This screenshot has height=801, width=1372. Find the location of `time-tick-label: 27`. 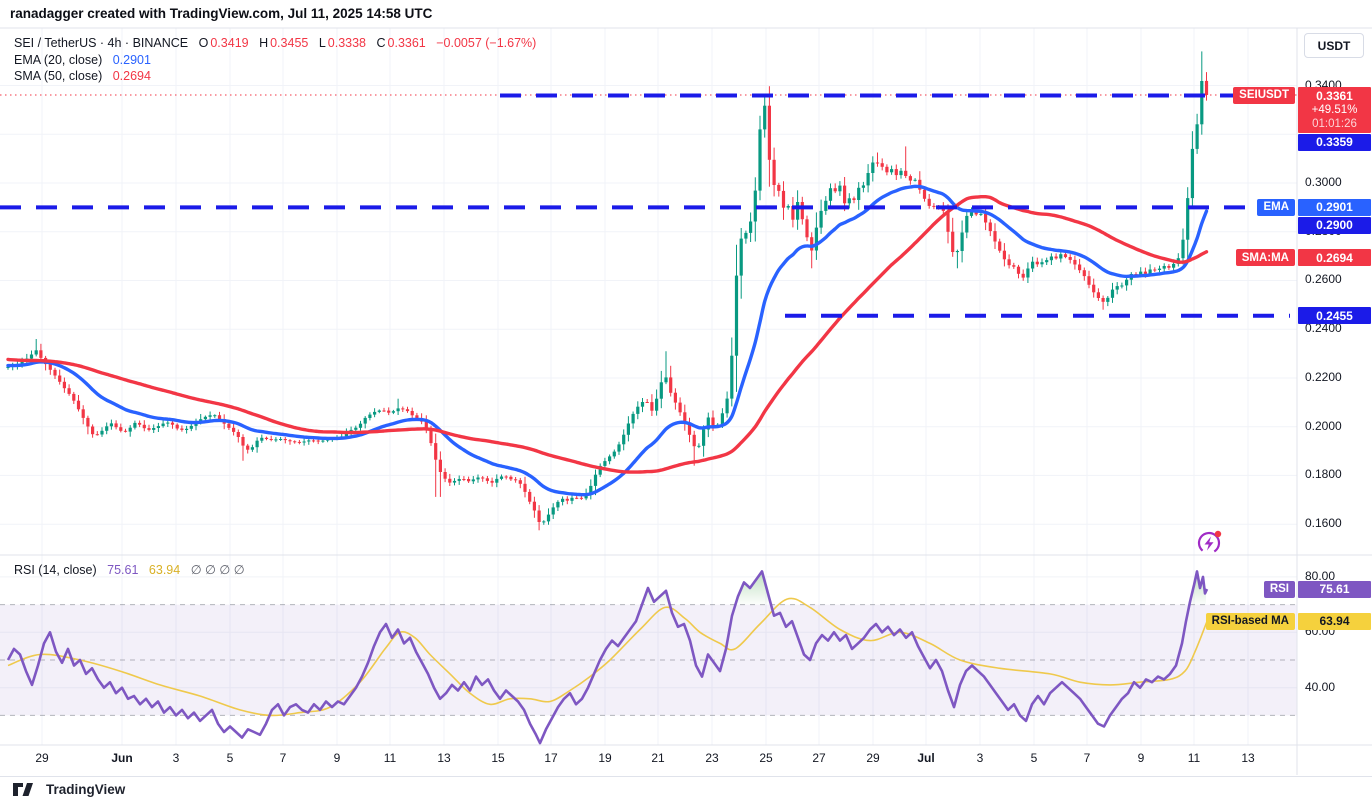

time-tick-label: 27 is located at coordinates (819, 758).